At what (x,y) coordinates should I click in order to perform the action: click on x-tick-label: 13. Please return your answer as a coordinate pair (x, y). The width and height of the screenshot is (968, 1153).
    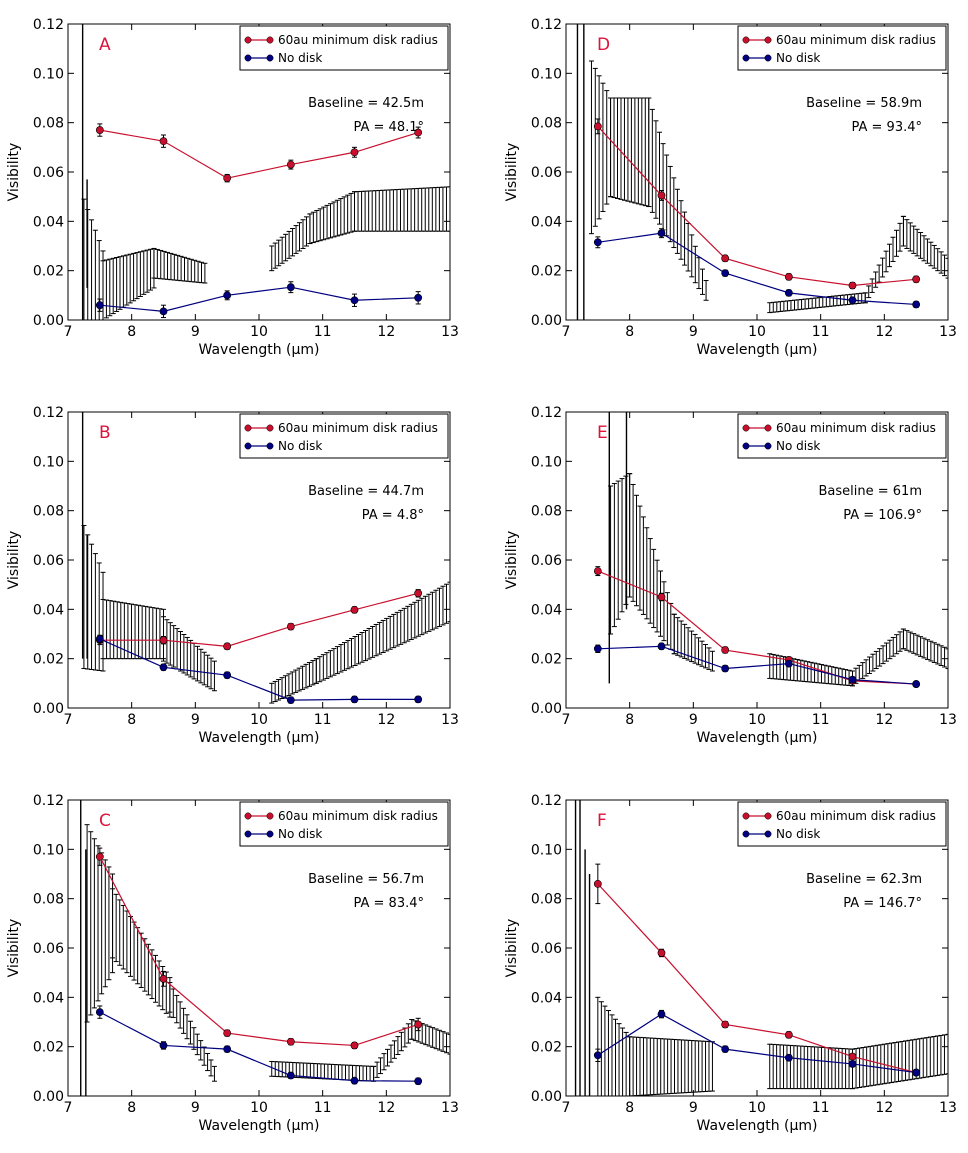
    Looking at the image, I should click on (450, 332).